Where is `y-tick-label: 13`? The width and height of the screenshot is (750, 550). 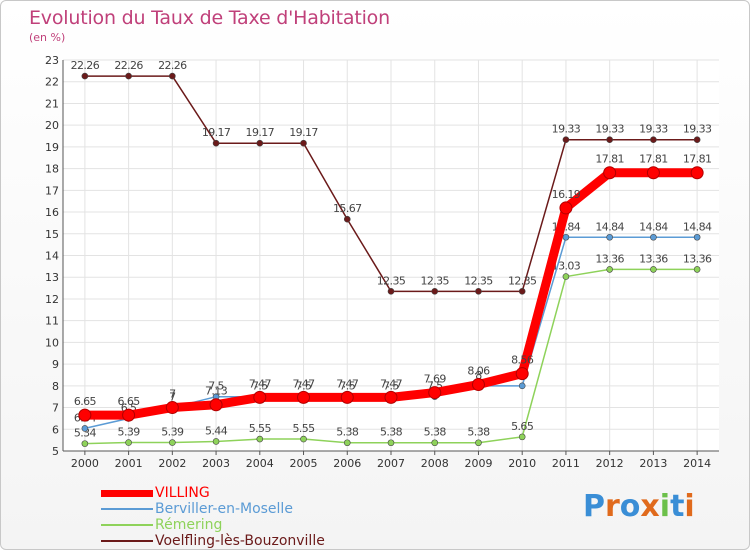
y-tick-label: 13 is located at coordinates (52, 277).